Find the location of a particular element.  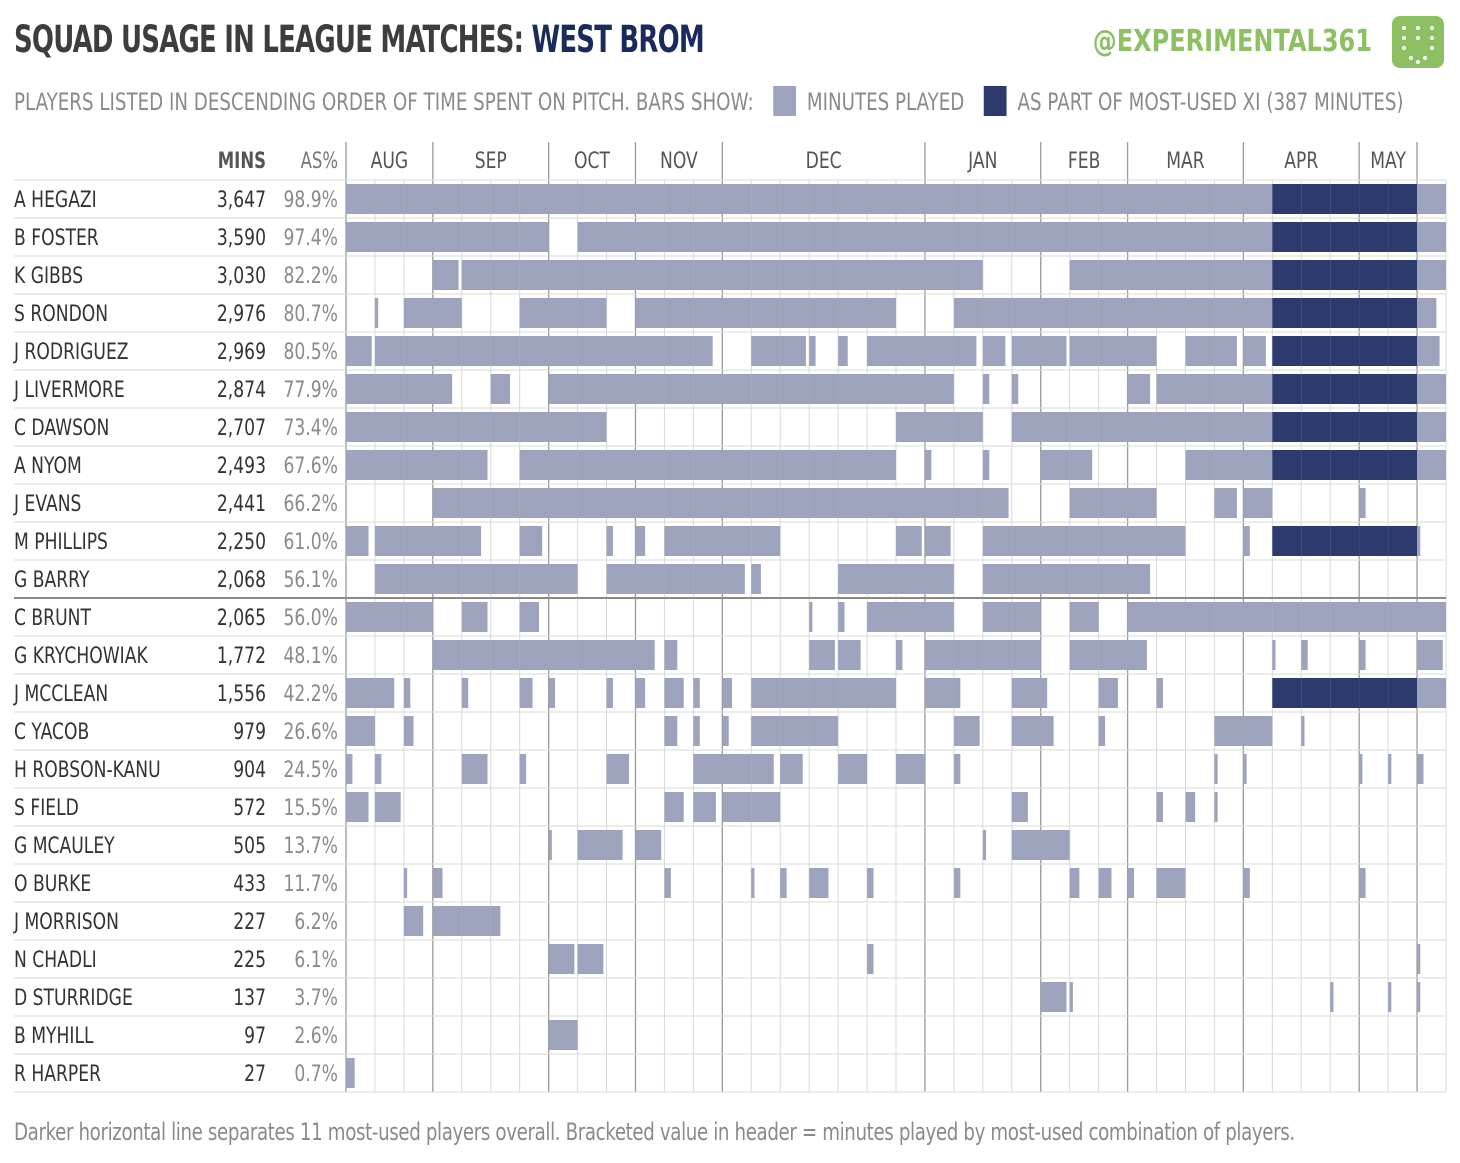

player-mins: 1,556 is located at coordinates (241, 694).